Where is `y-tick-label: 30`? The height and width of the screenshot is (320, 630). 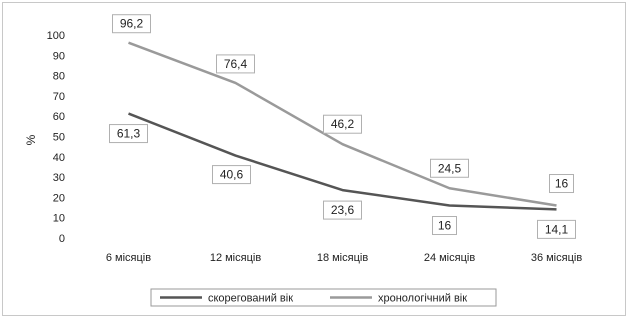
y-tick-label: 30 is located at coordinates (59, 178).